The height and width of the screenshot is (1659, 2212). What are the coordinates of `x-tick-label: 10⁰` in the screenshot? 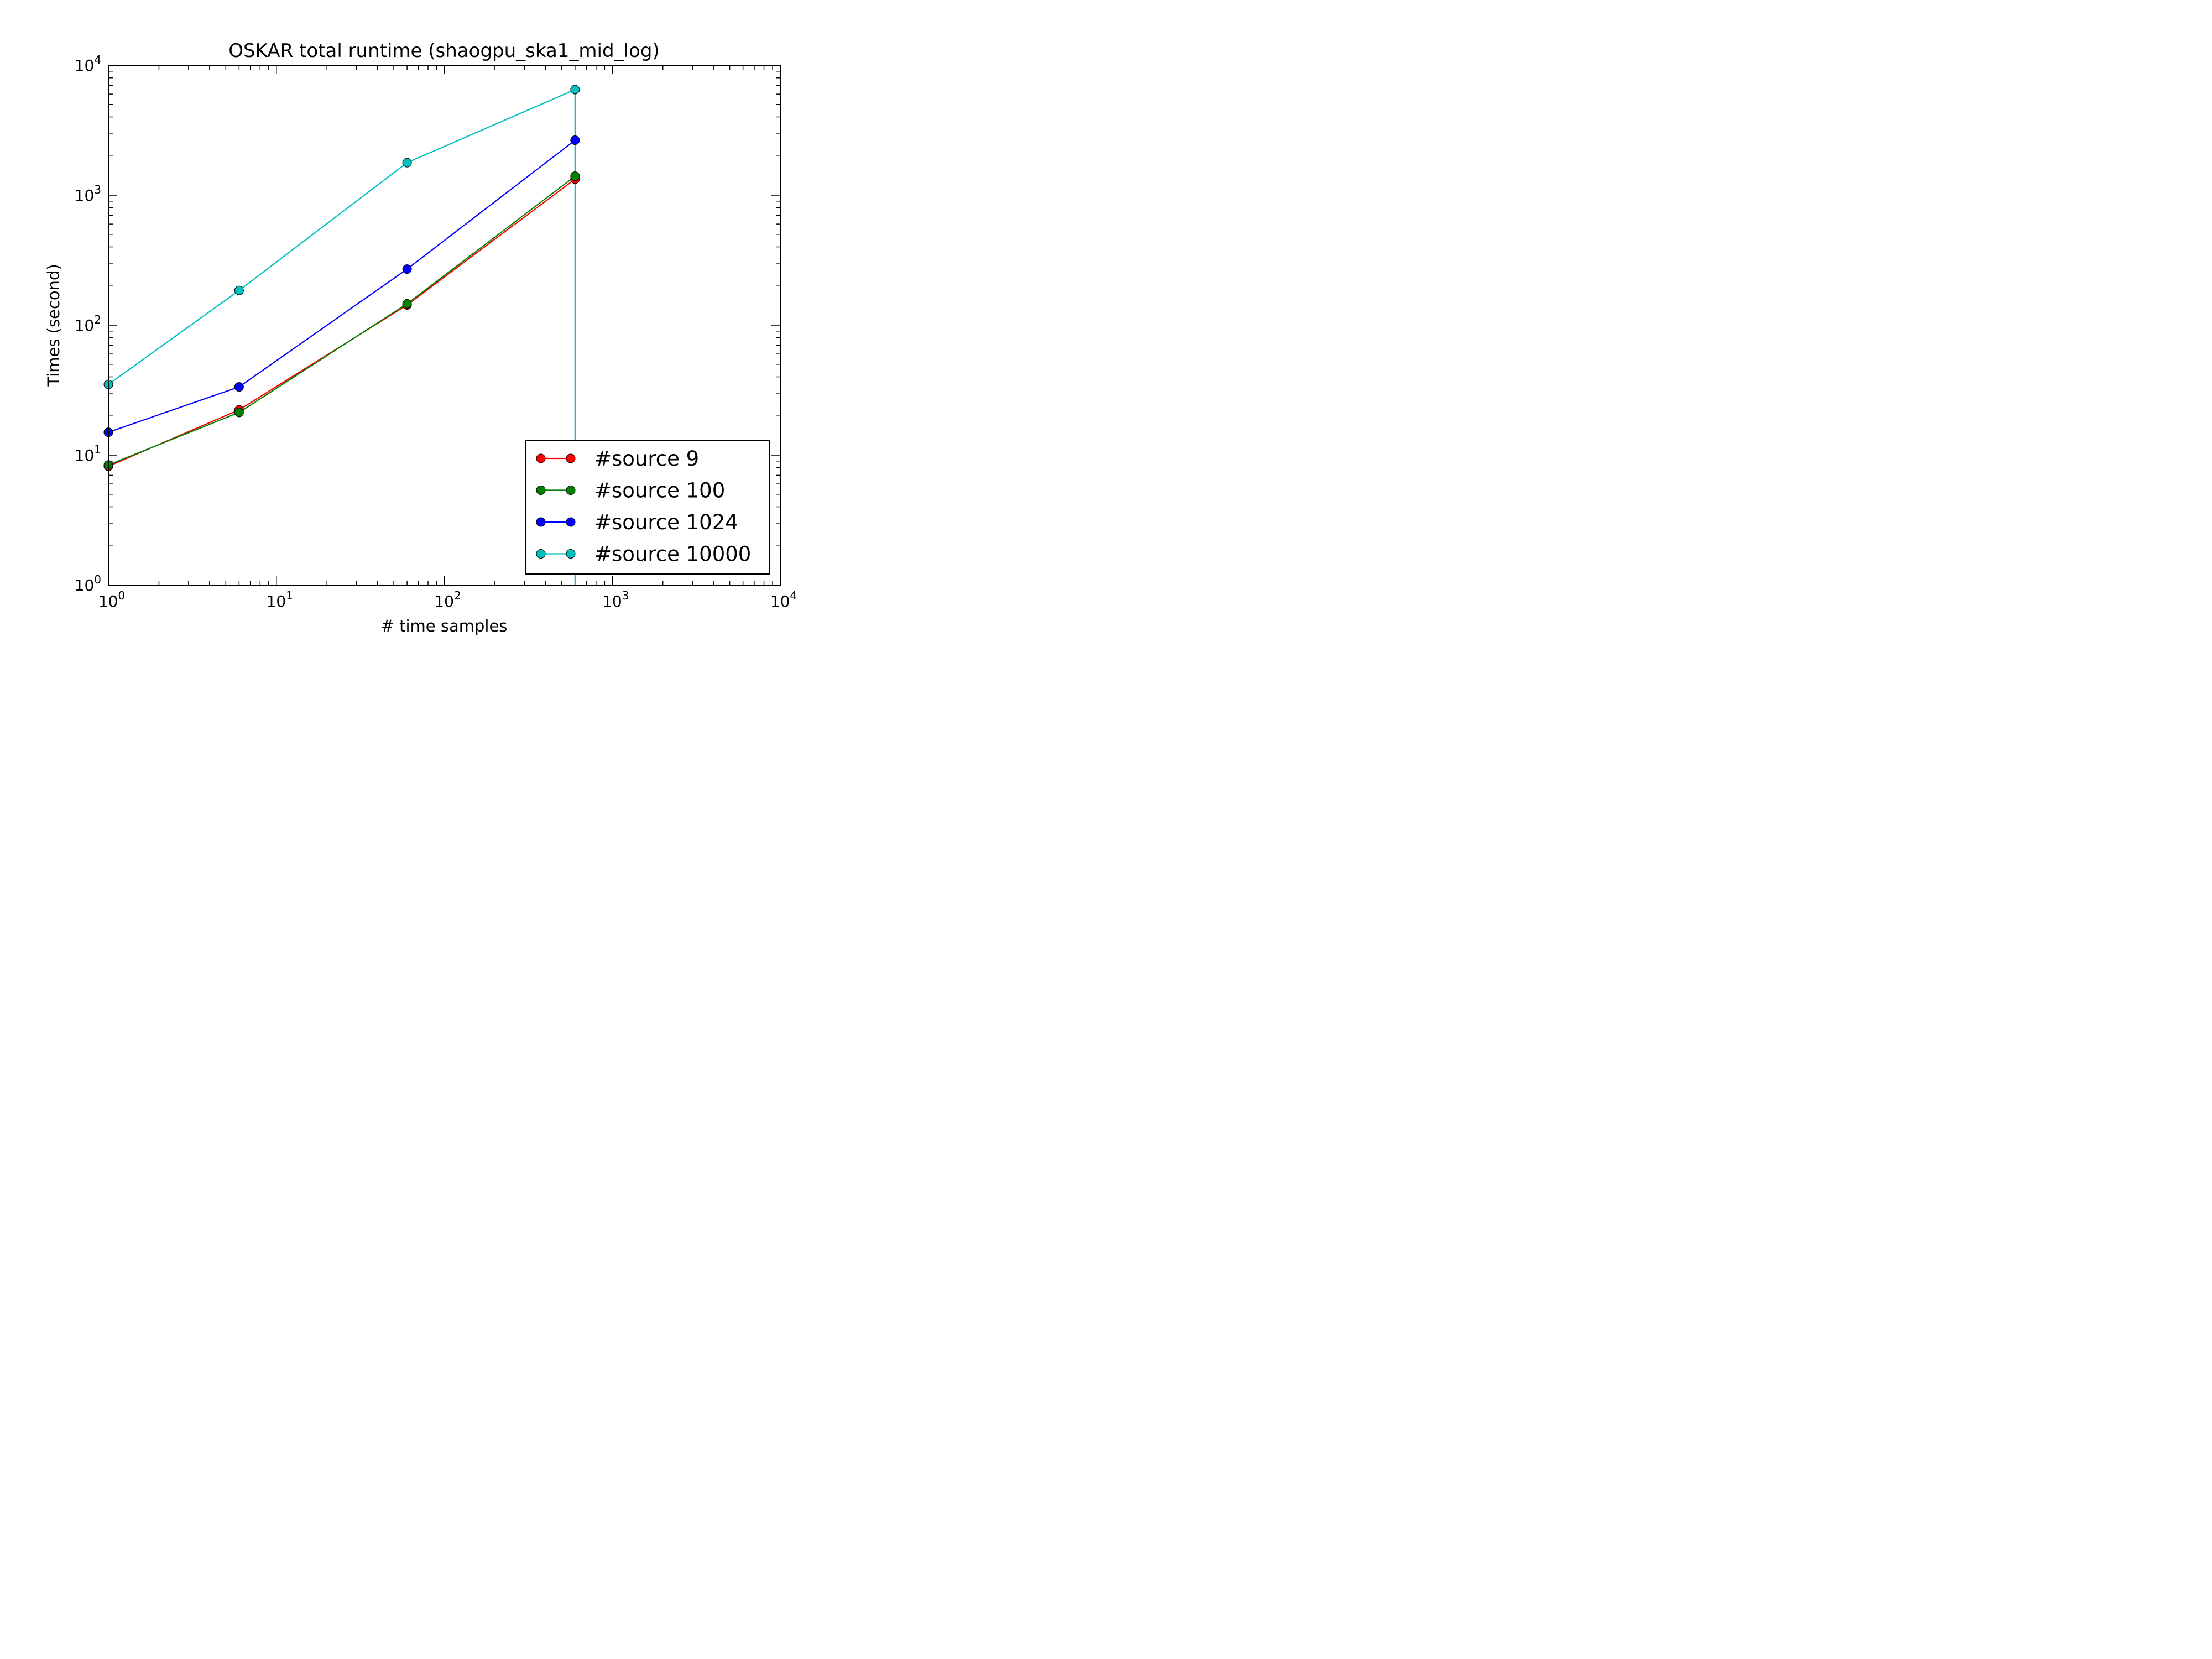 It's located at (111, 600).